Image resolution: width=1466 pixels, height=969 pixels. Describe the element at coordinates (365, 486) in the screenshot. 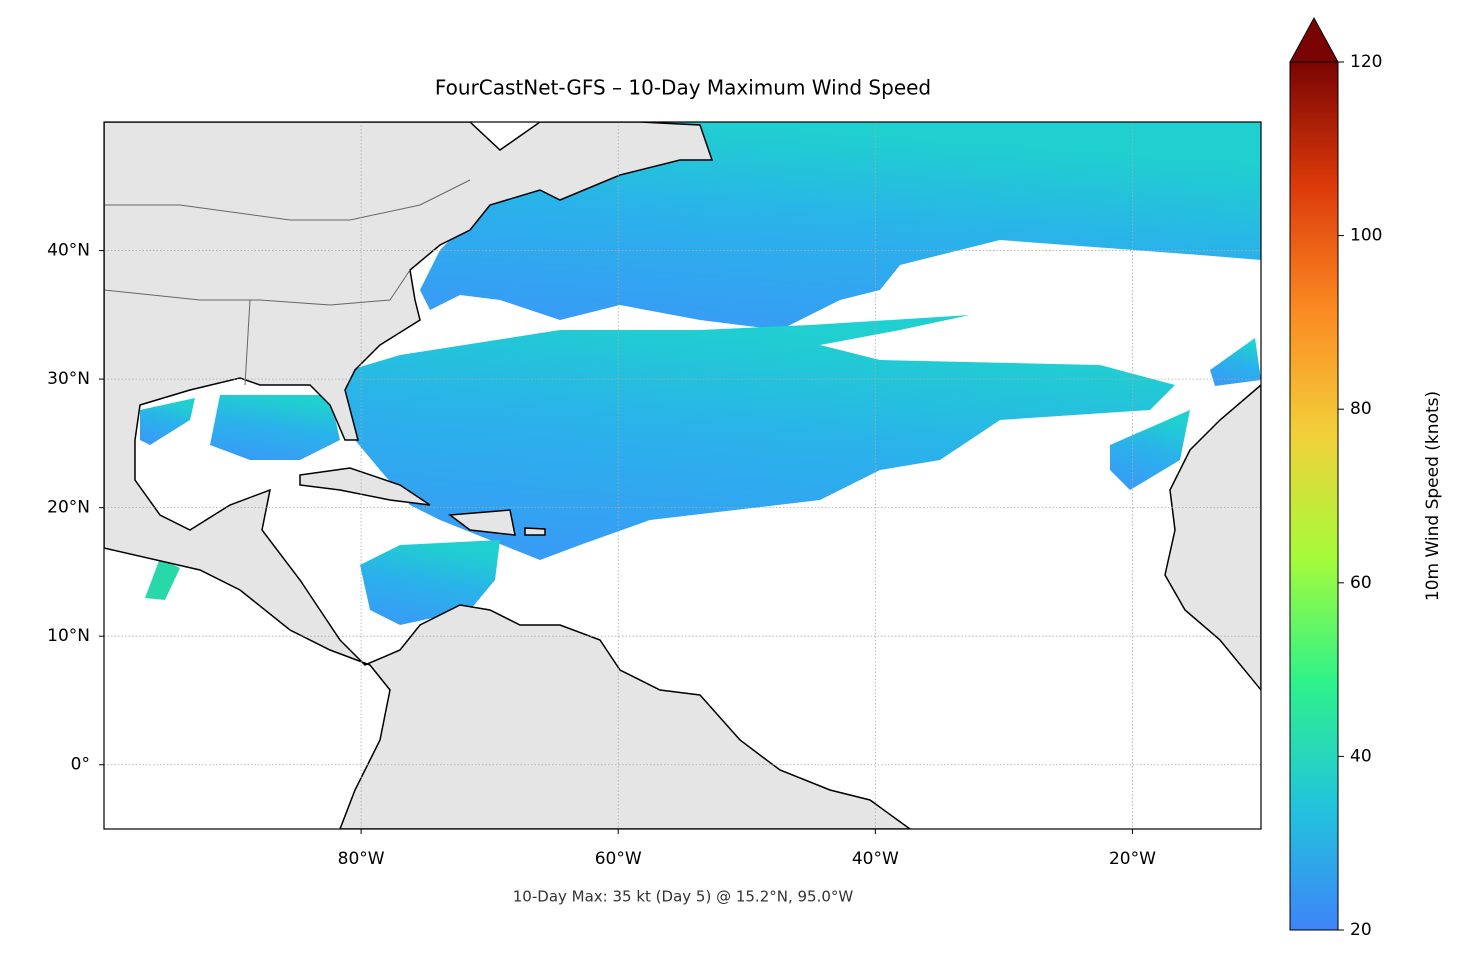

I see `cuba` at that location.